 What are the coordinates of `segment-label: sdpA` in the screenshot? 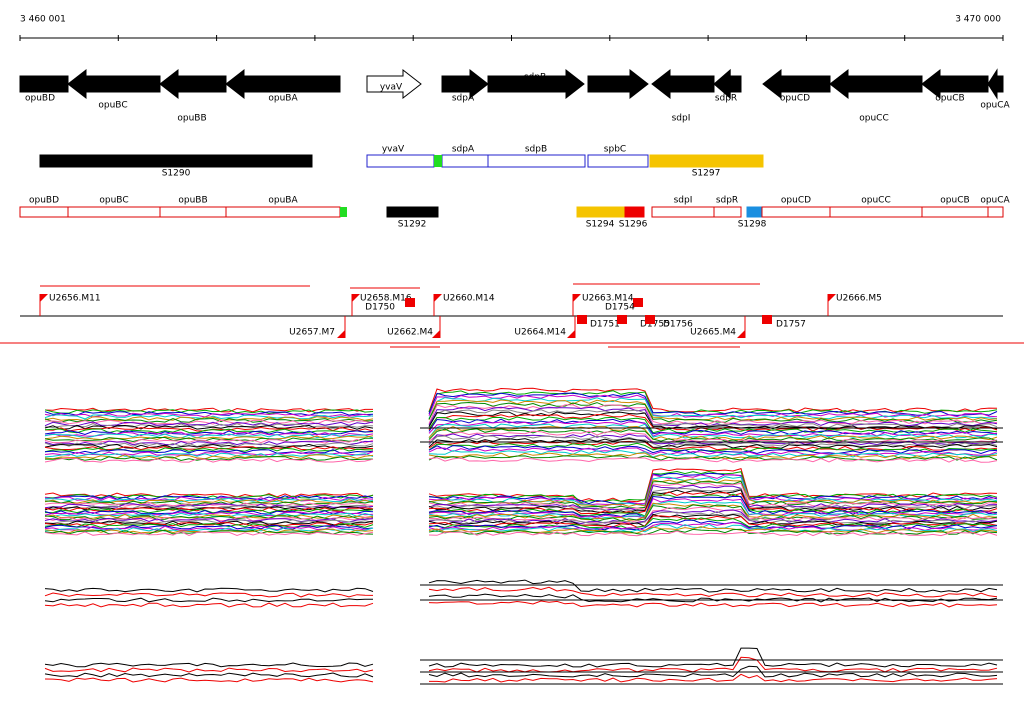 It's located at (463, 150).